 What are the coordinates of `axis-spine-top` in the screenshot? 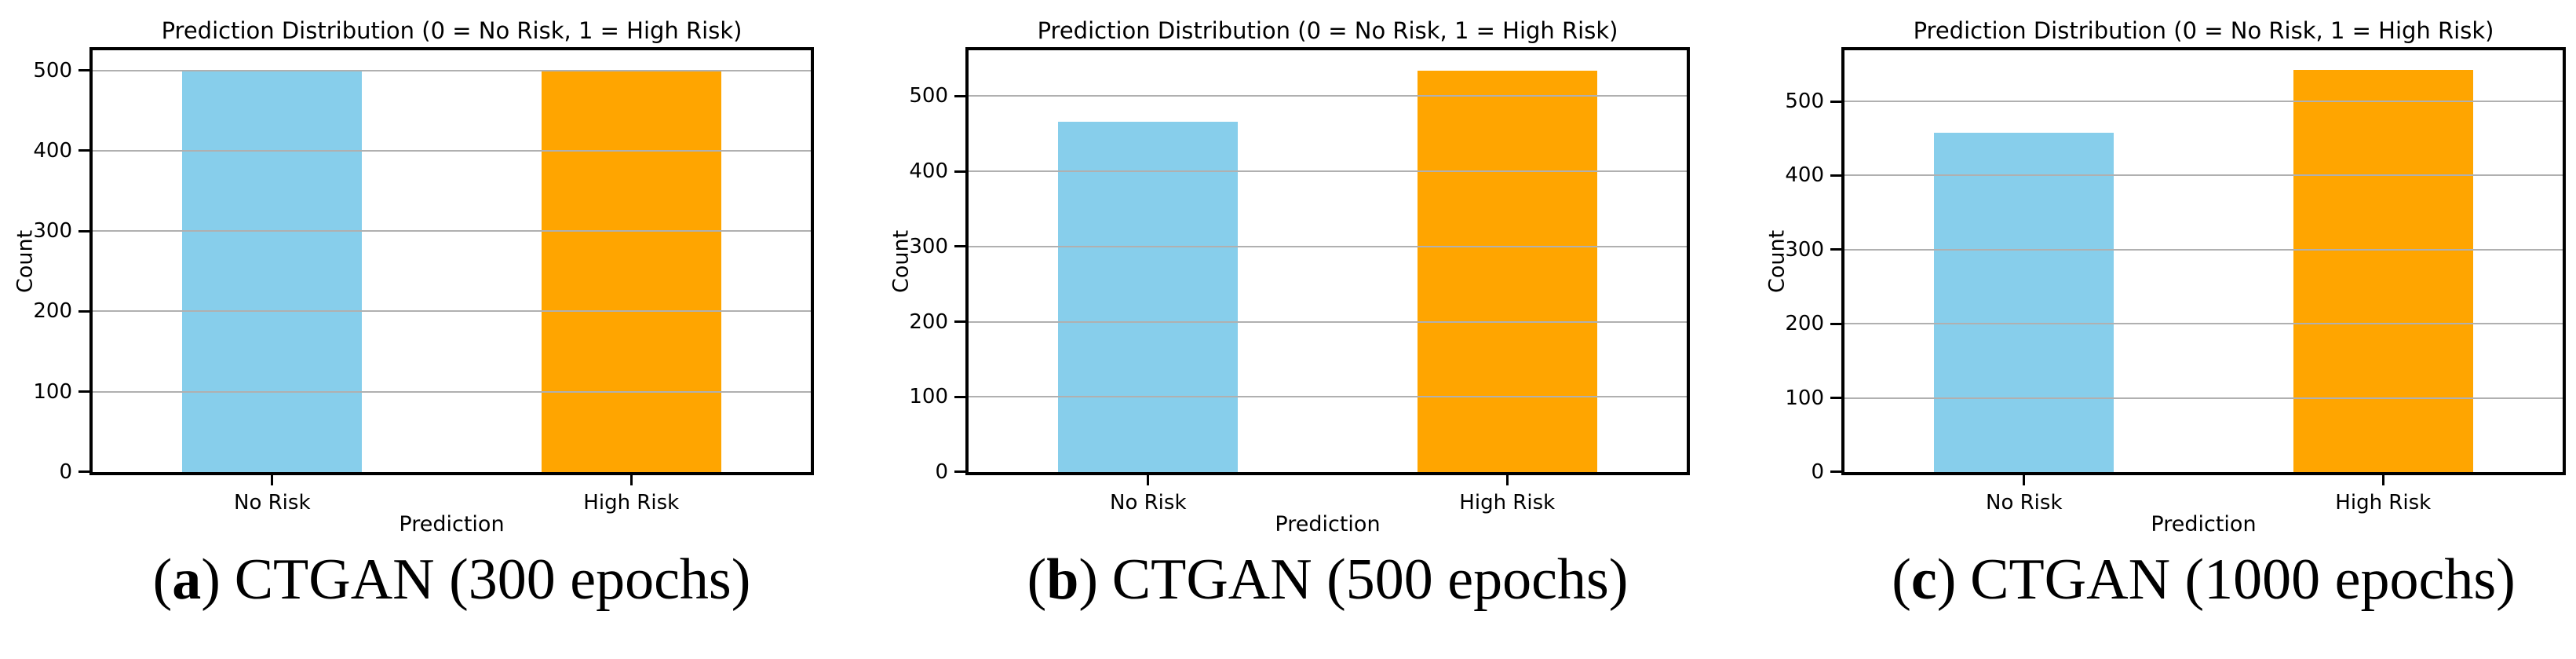 It's located at (451, 48).